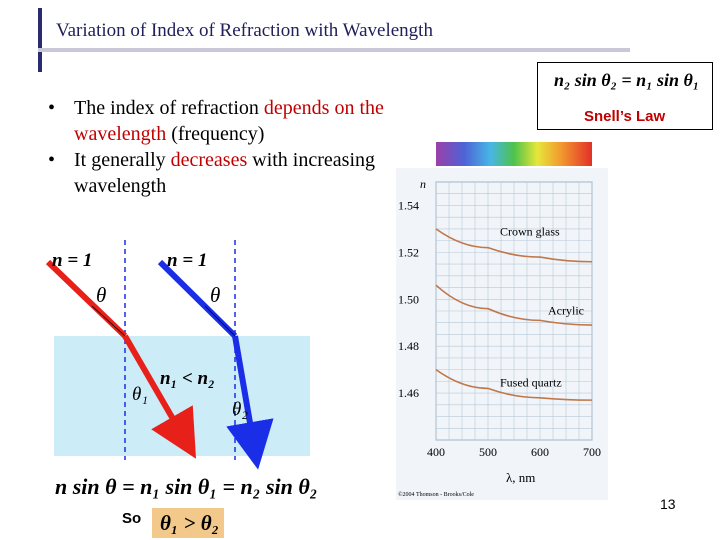  I want to click on y-tick-label: 1.54, so click(408, 205).